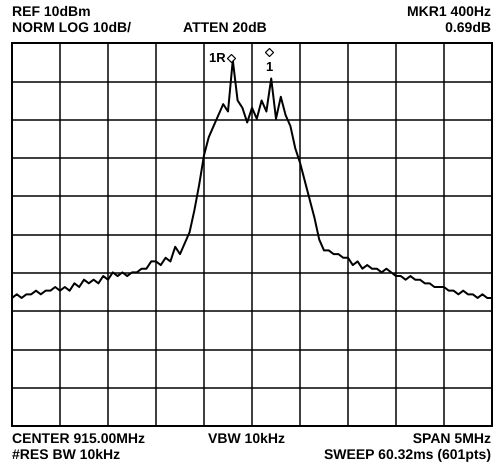  Describe the element at coordinates (225, 27) in the screenshot. I see `text: ATTEN 20dB` at that location.